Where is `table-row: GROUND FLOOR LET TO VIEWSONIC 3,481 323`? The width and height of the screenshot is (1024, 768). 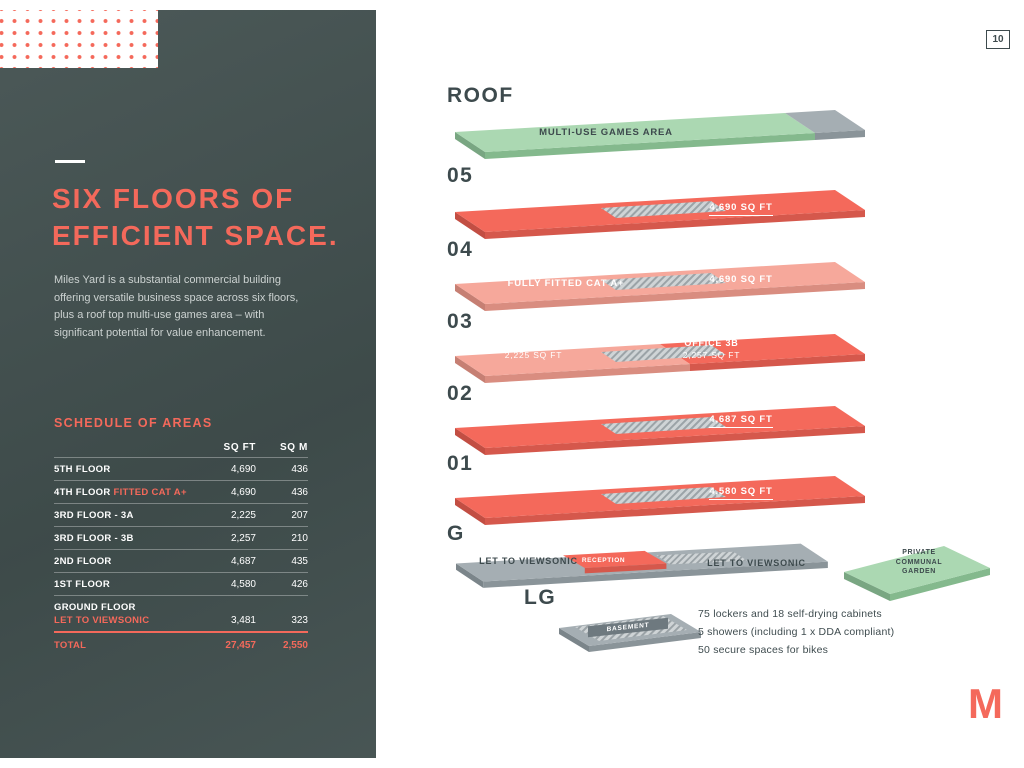 table-row: GROUND FLOOR LET TO VIEWSONIC 3,481 323 is located at coordinates (181, 614).